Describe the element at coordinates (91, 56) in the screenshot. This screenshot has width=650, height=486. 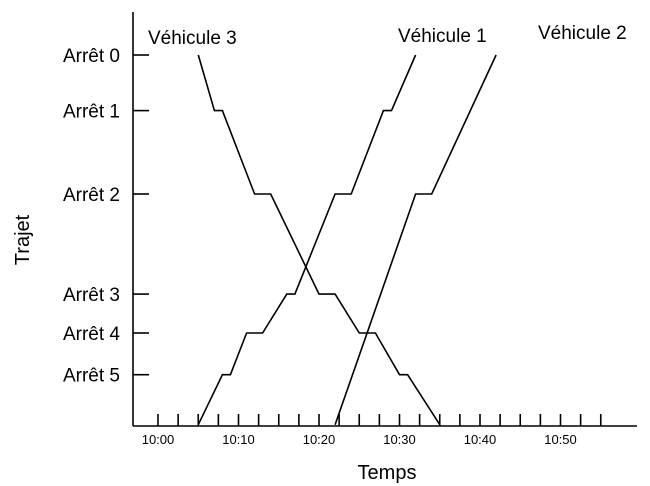
I see `y-tick-label: Arrêt 0` at that location.